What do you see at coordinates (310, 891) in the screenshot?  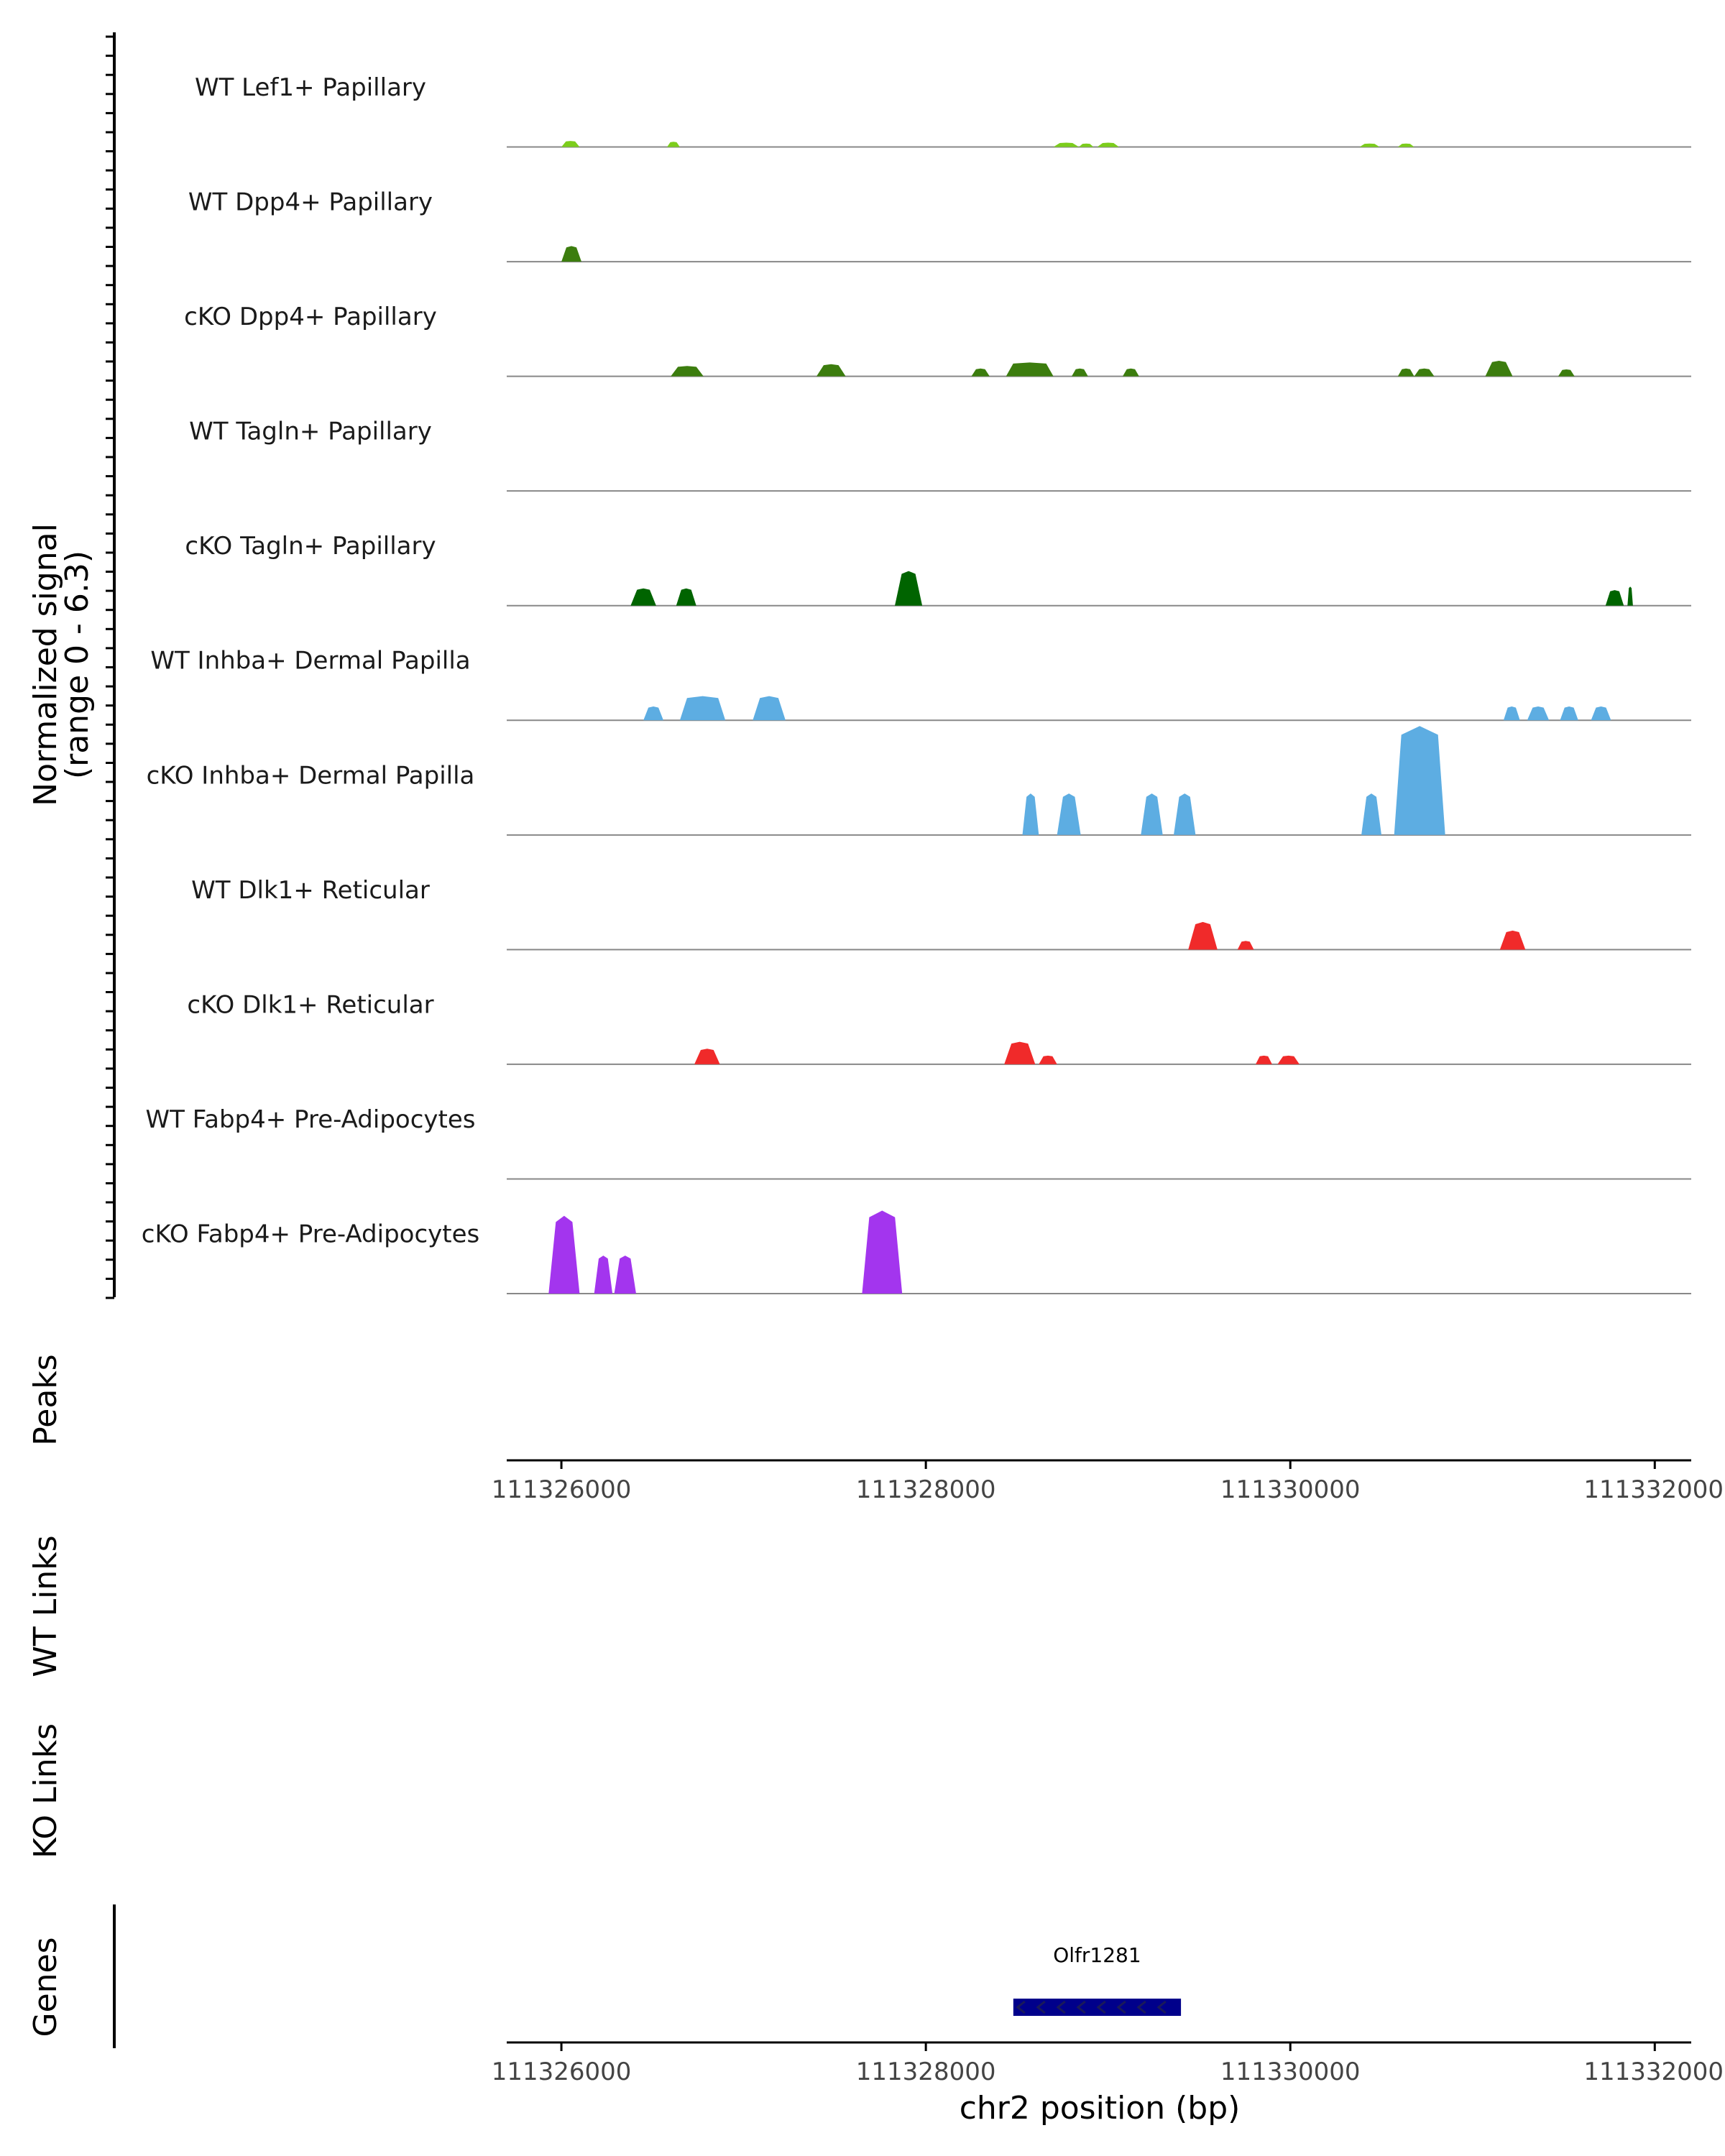 I see `track-label: WT Dlk1+ Reticular` at bounding box center [310, 891].